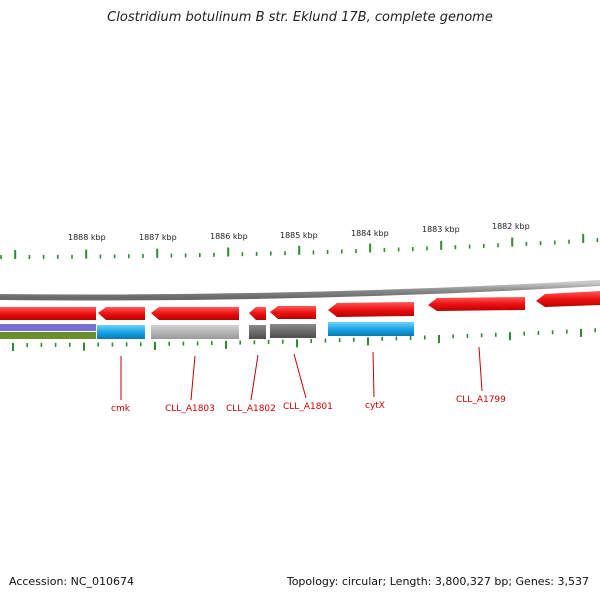  What do you see at coordinates (229, 236) in the screenshot?
I see `scale-label: 1886 kbp` at bounding box center [229, 236].